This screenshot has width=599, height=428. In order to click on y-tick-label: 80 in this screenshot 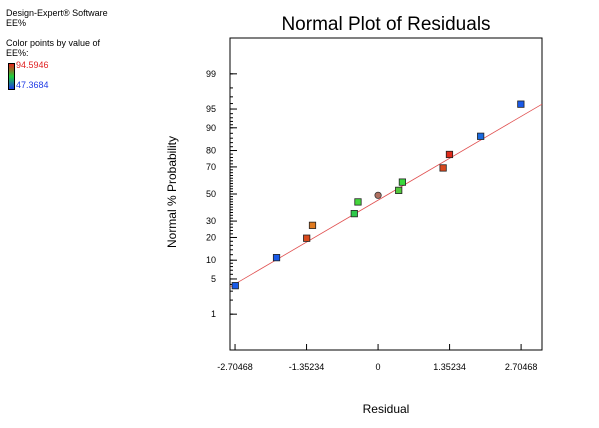, I will do `click(211, 151)`.